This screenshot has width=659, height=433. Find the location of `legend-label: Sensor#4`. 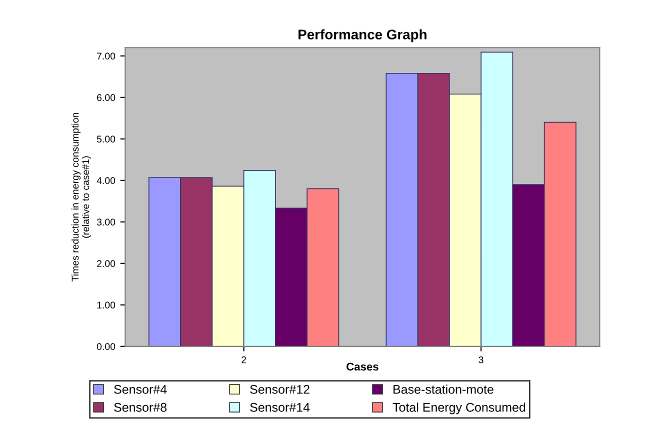

legend-label: Sensor#4 is located at coordinates (140, 389).